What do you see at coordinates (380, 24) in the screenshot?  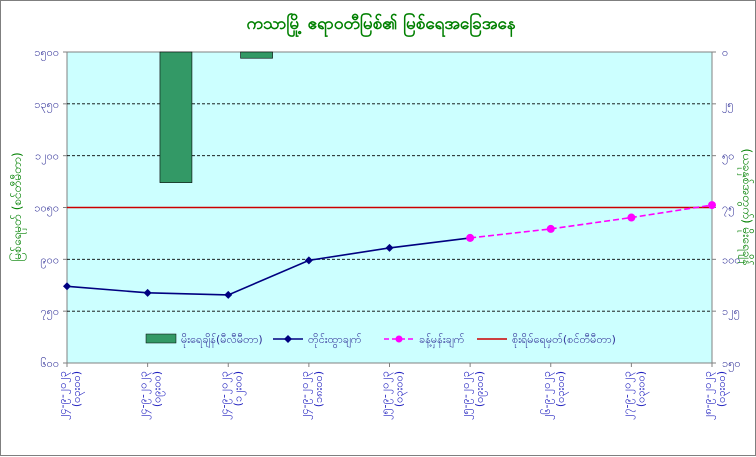 I see `chart-title: ကသာမြို့ ဧရာဝတီမြစ်၏ မြစ်ရေအခြေအနေ` at bounding box center [380, 24].